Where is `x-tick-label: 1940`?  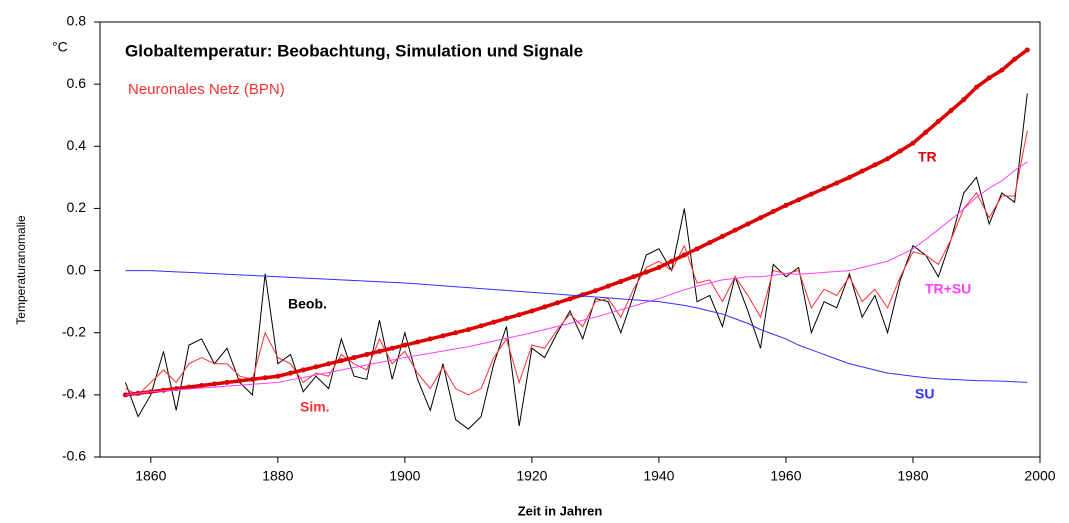
x-tick-label: 1940 is located at coordinates (658, 476).